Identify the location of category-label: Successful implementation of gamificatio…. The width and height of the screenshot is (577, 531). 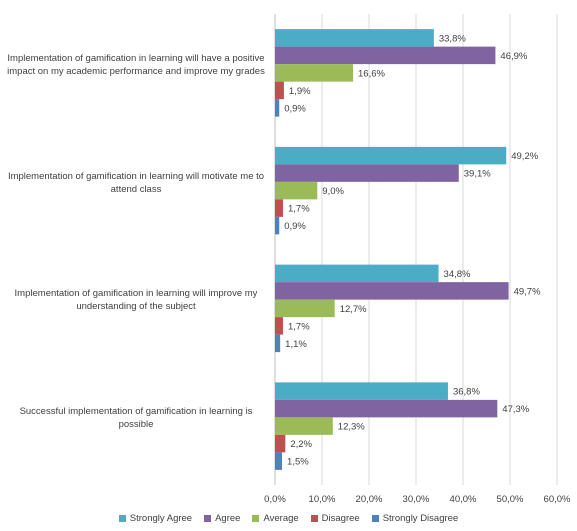
(136, 418).